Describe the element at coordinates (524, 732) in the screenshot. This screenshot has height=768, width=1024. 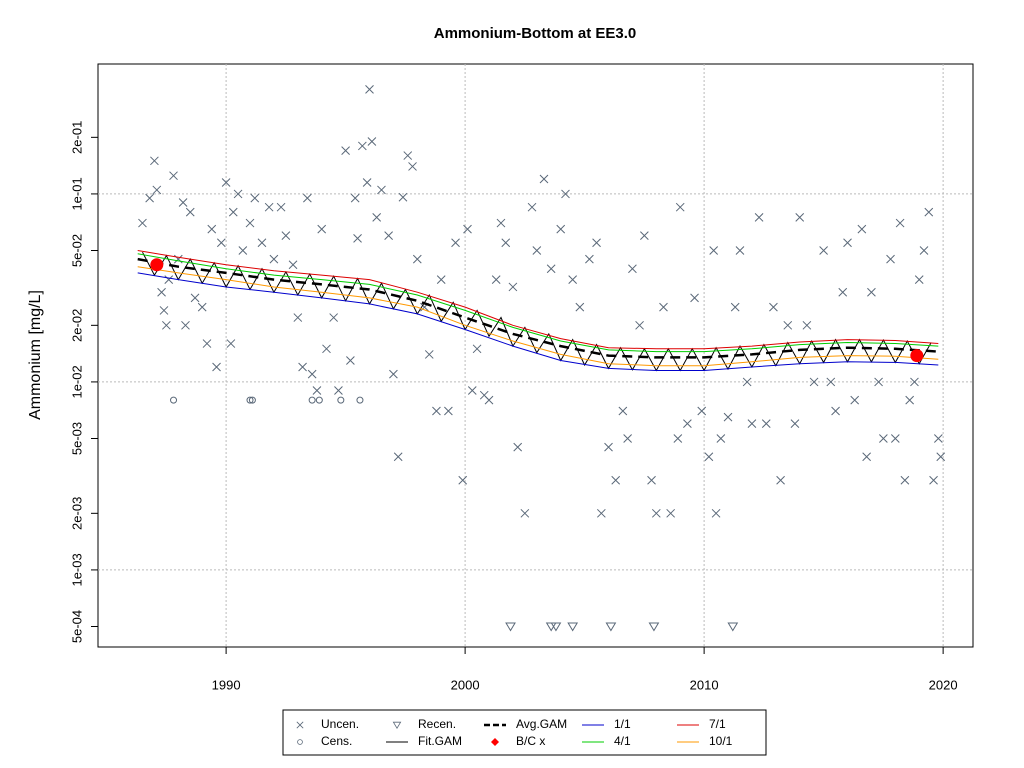
I see `legend-box` at that location.